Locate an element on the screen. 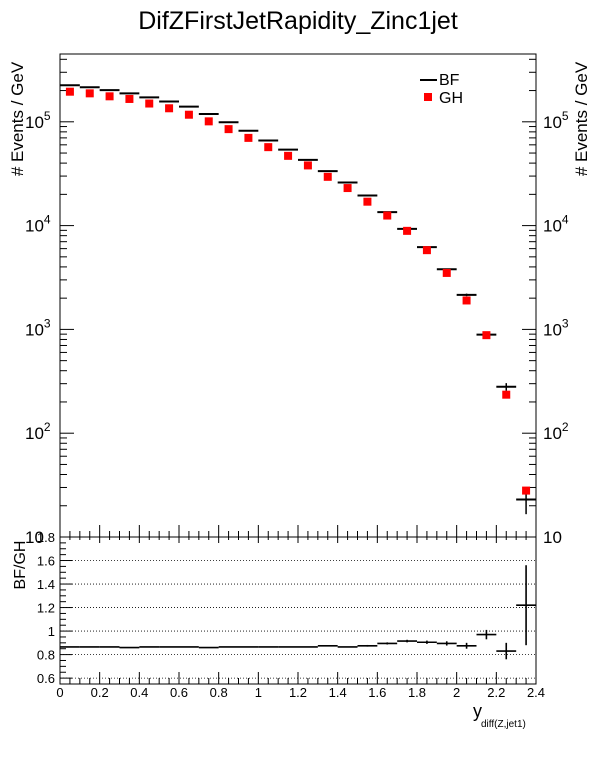 This screenshot has height=777, width=596. x-tick-label: 0.8 is located at coordinates (219, 692).